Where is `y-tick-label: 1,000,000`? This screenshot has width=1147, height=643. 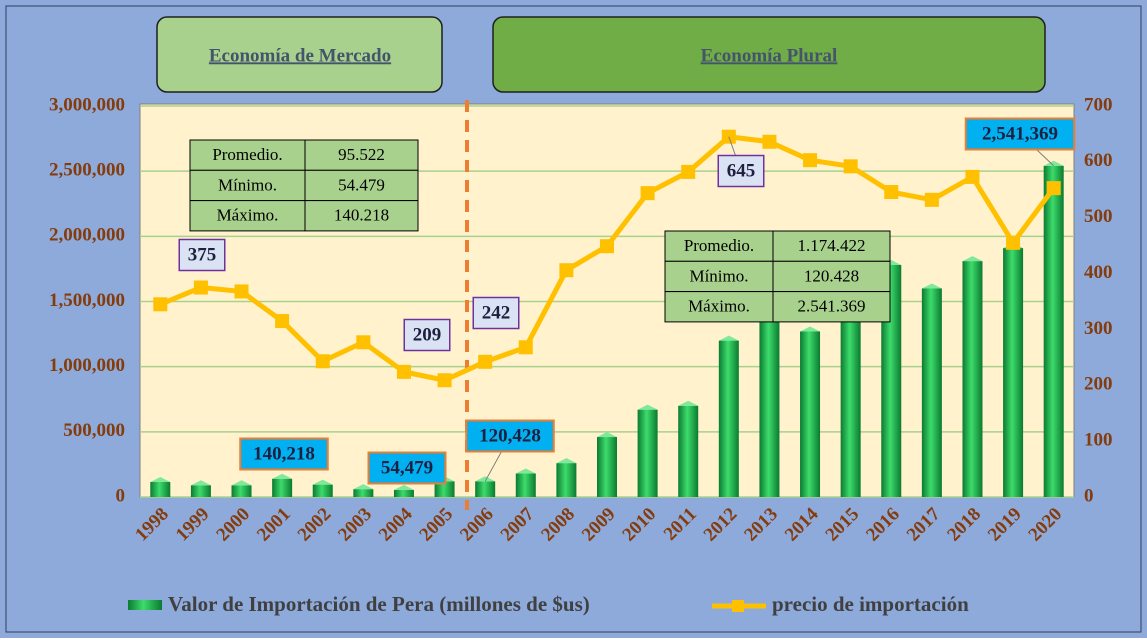 y-tick-label: 1,000,000 is located at coordinates (87, 365).